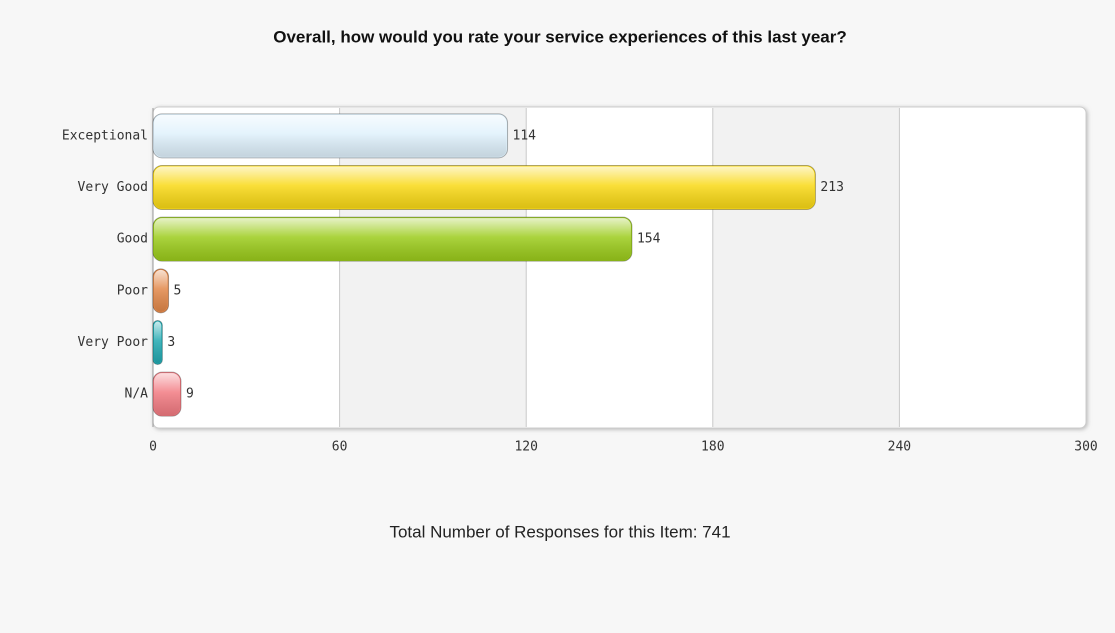 The width and height of the screenshot is (1115, 633). What do you see at coordinates (649, 239) in the screenshot?
I see `value-label: 154` at bounding box center [649, 239].